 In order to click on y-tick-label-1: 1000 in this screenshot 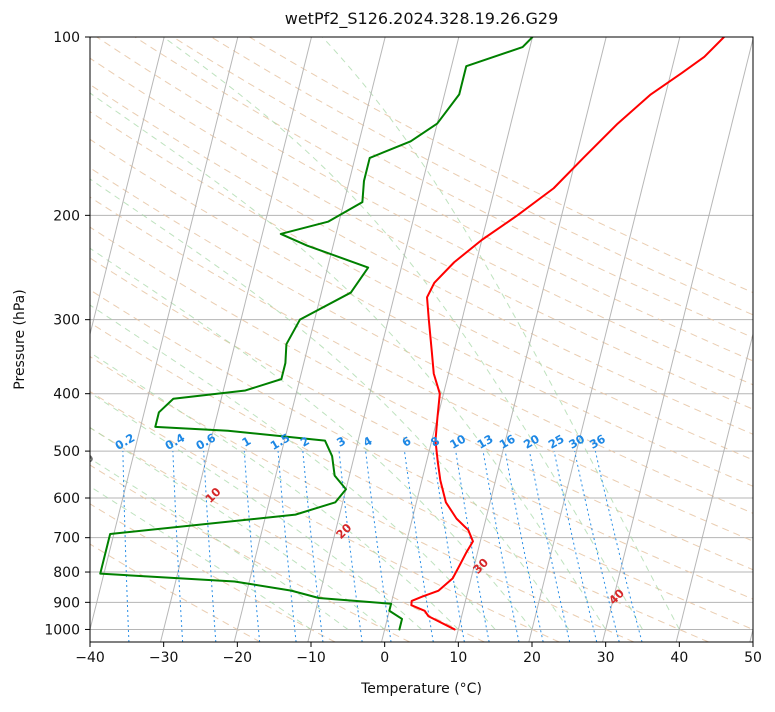, I will do `click(62, 630)`.